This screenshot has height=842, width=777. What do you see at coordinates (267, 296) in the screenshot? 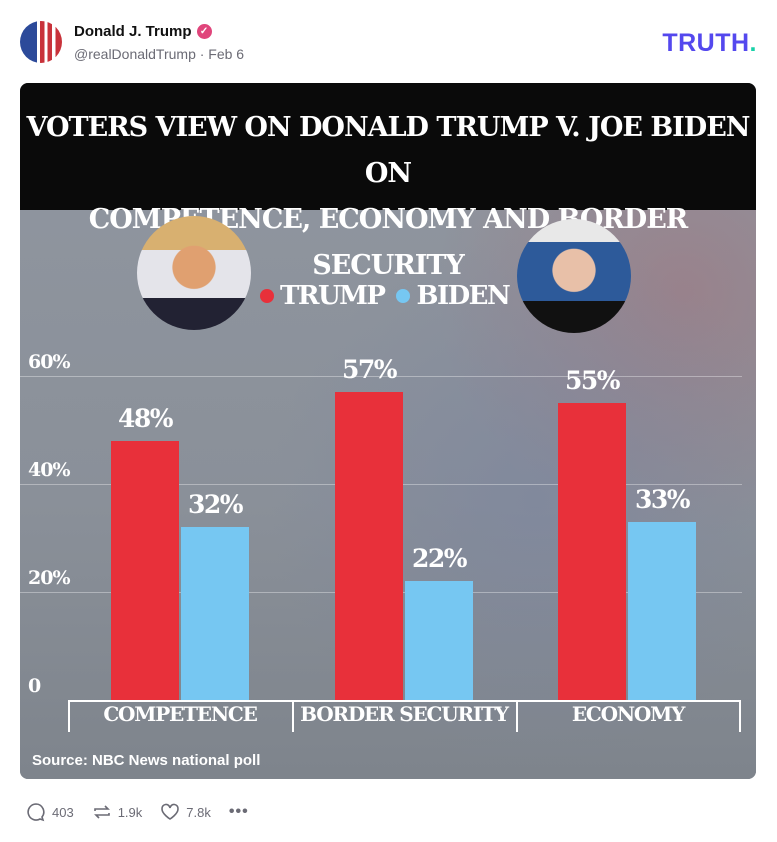
I see `legend-trump-swatch` at bounding box center [267, 296].